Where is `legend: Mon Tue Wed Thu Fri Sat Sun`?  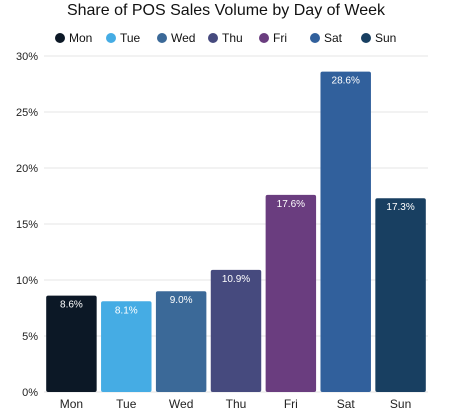 legend: Mon Tue Wed Thu Fri Sat Sun is located at coordinates (225, 38).